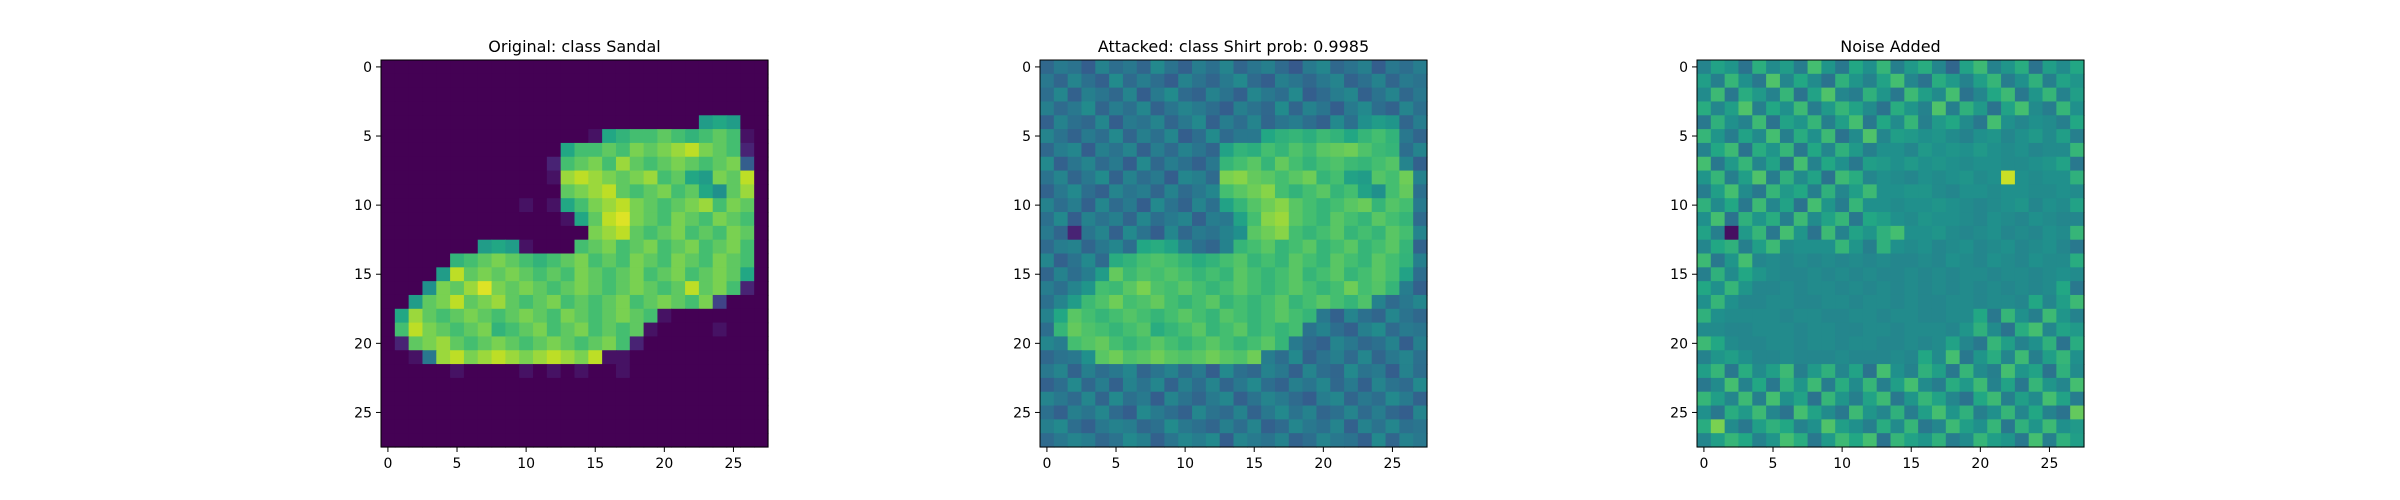 This screenshot has width=2400, height=500. I want to click on x-axis: 0 5 10 15 20 25, so click(1221, 459).